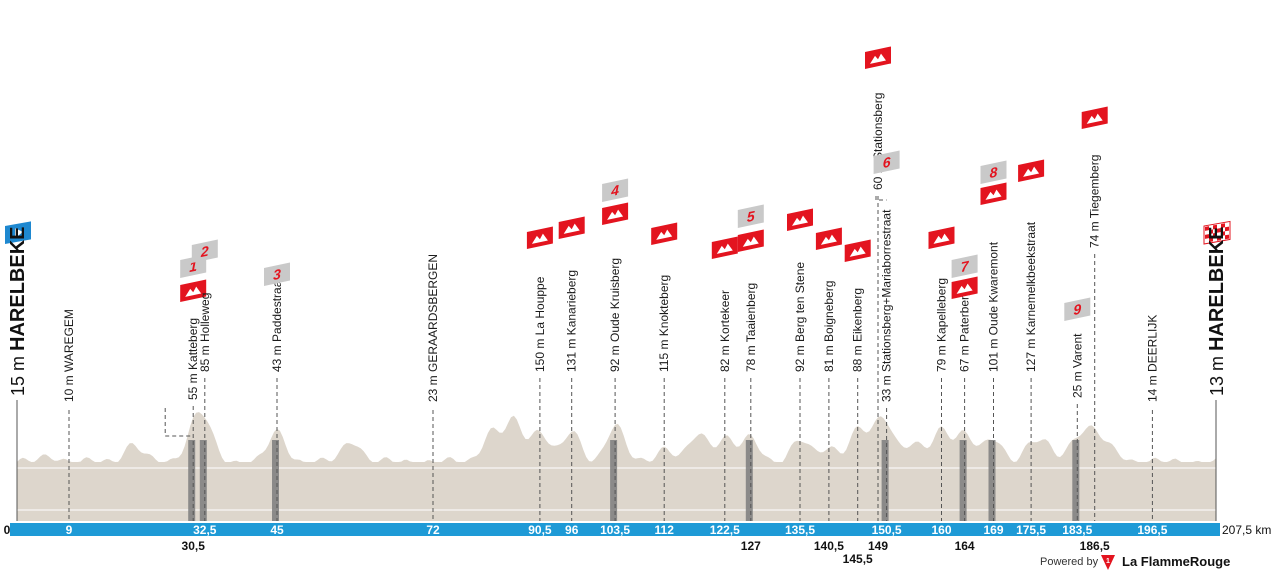  I want to click on cobble-sector-badge: 8, so click(993, 172).